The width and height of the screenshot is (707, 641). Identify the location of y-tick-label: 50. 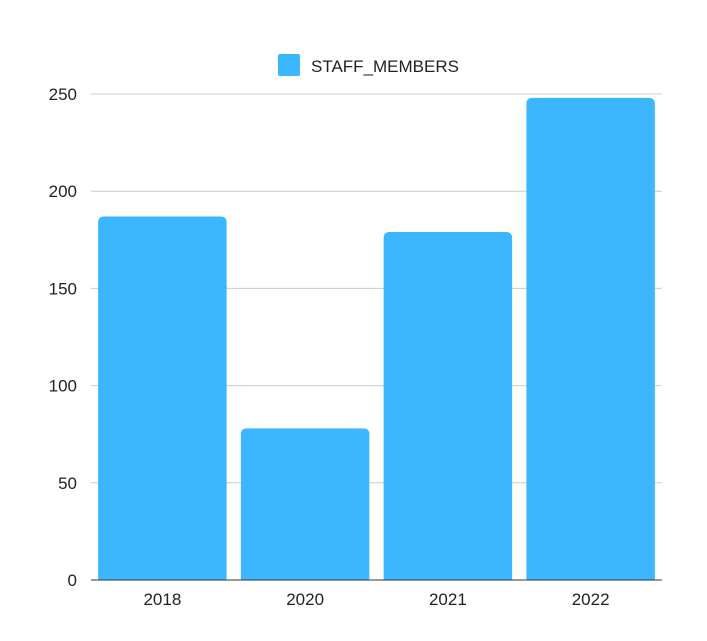
(67, 483).